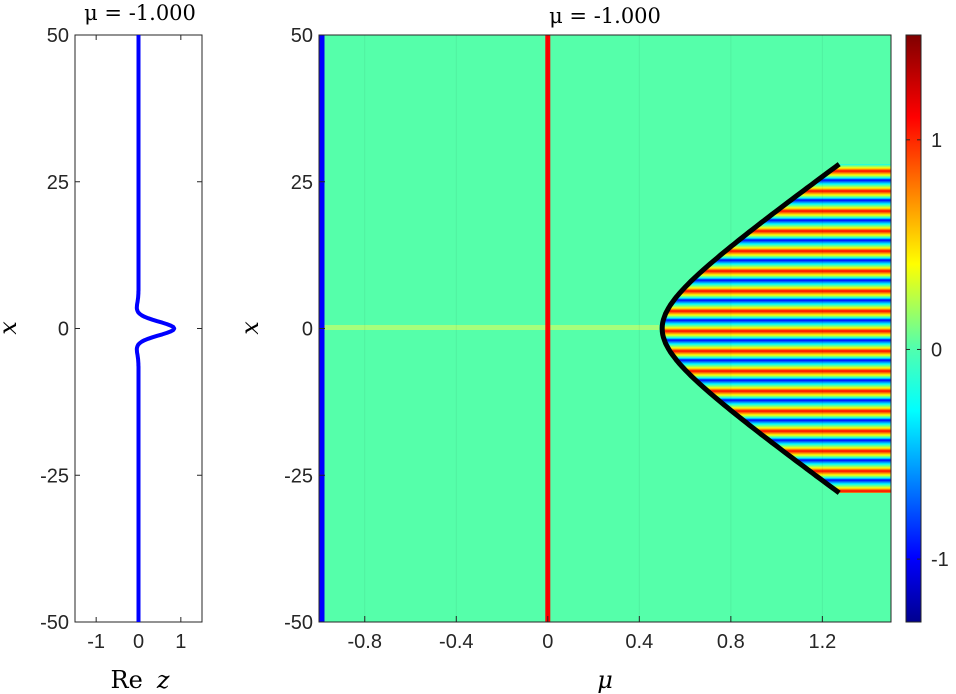 This screenshot has width=956, height=694. Describe the element at coordinates (163, 680) in the screenshot. I see `left-xlabel-z: z` at that location.